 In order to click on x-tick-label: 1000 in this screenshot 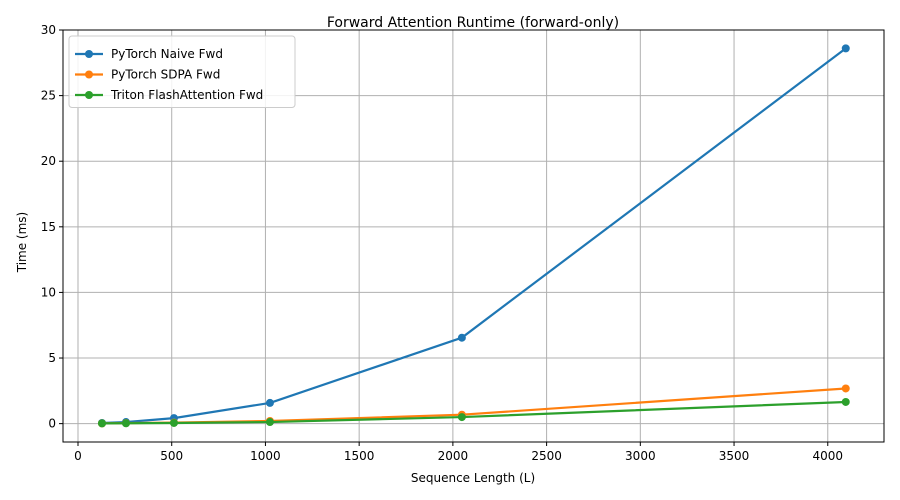, I will do `click(265, 456)`.